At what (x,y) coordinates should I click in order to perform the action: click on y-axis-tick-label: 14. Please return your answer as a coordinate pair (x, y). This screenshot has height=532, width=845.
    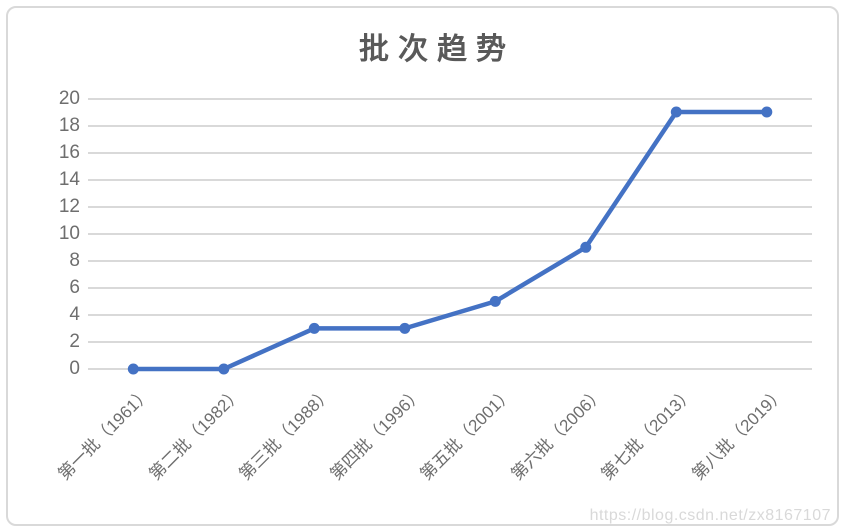
    Looking at the image, I should click on (69, 179).